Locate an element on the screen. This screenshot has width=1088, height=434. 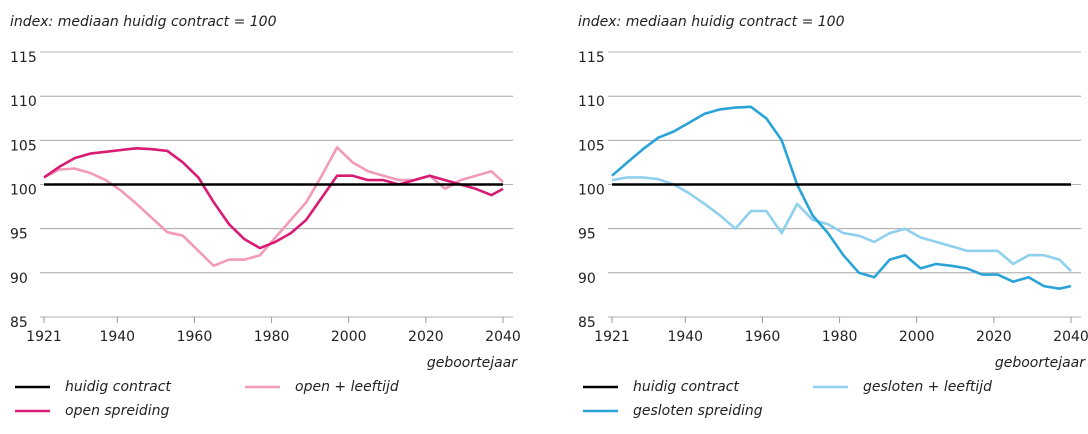
legend-label: open + leeftijd is located at coordinates (347, 387).